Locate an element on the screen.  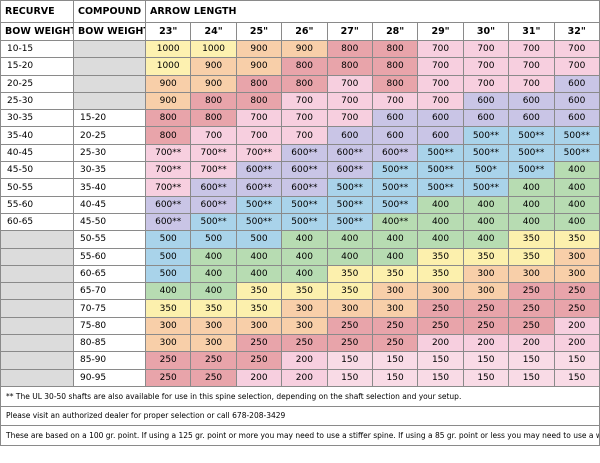
bow-weight: 55-60 is located at coordinates (109, 256).